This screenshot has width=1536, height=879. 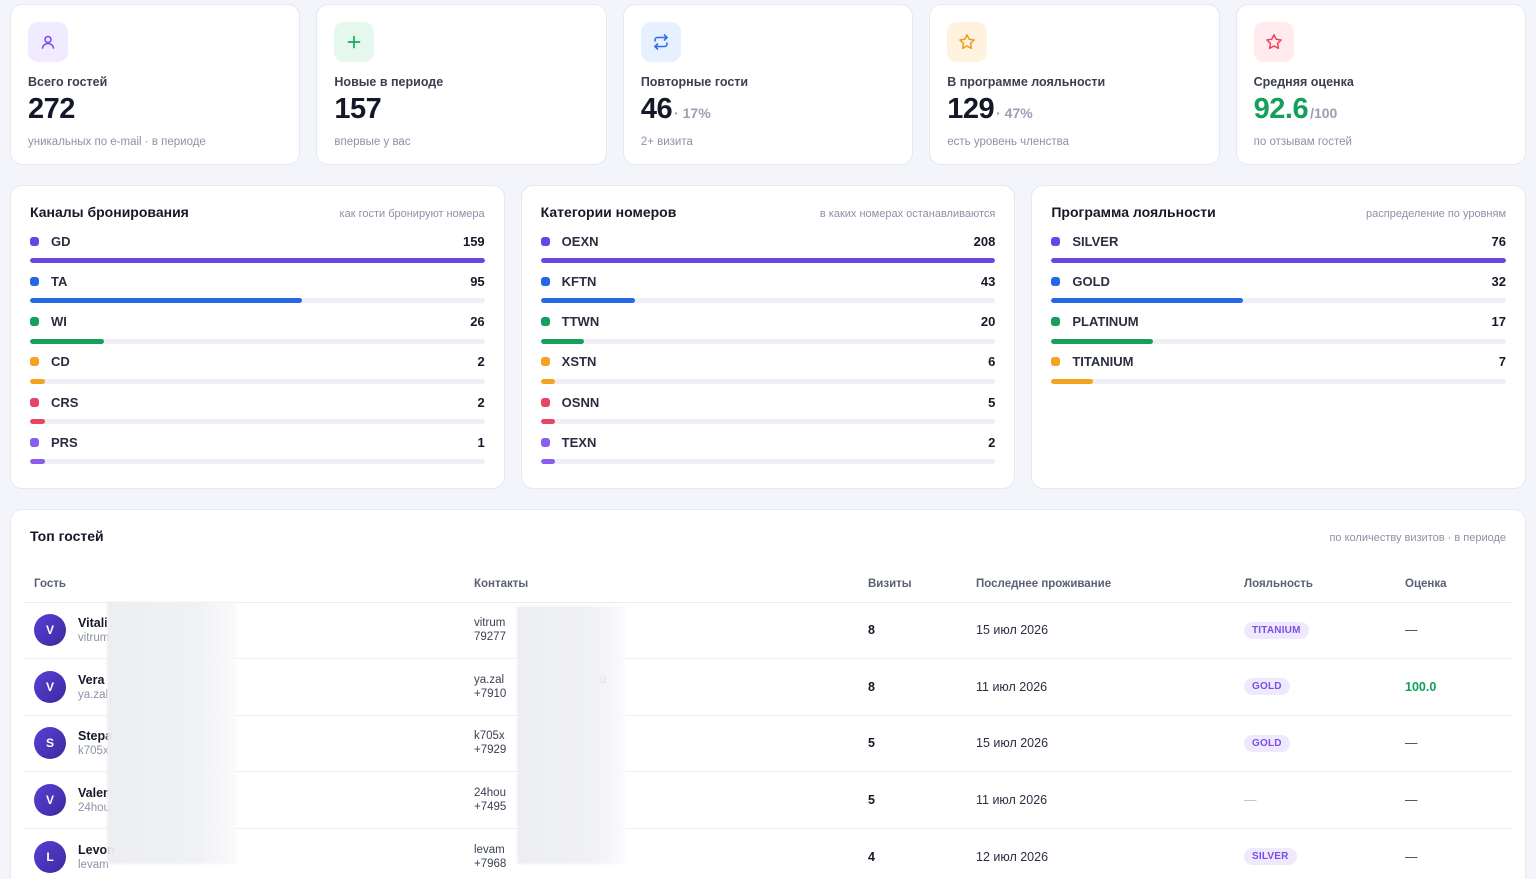 I want to click on loyalty-badge: SILVER, so click(x=1270, y=857).